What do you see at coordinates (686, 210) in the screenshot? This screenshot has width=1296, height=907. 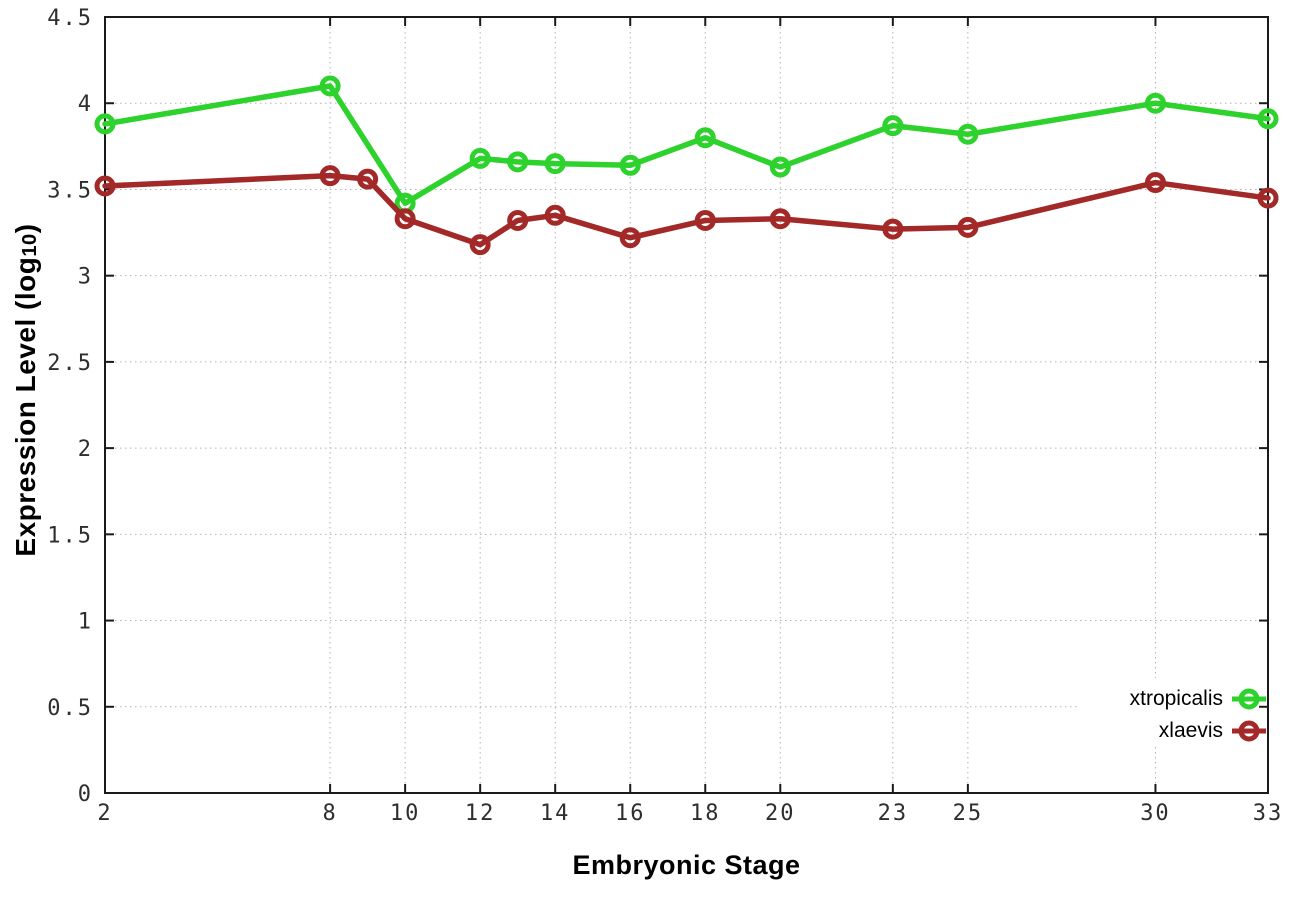 I see `series-line-xlaevis` at bounding box center [686, 210].